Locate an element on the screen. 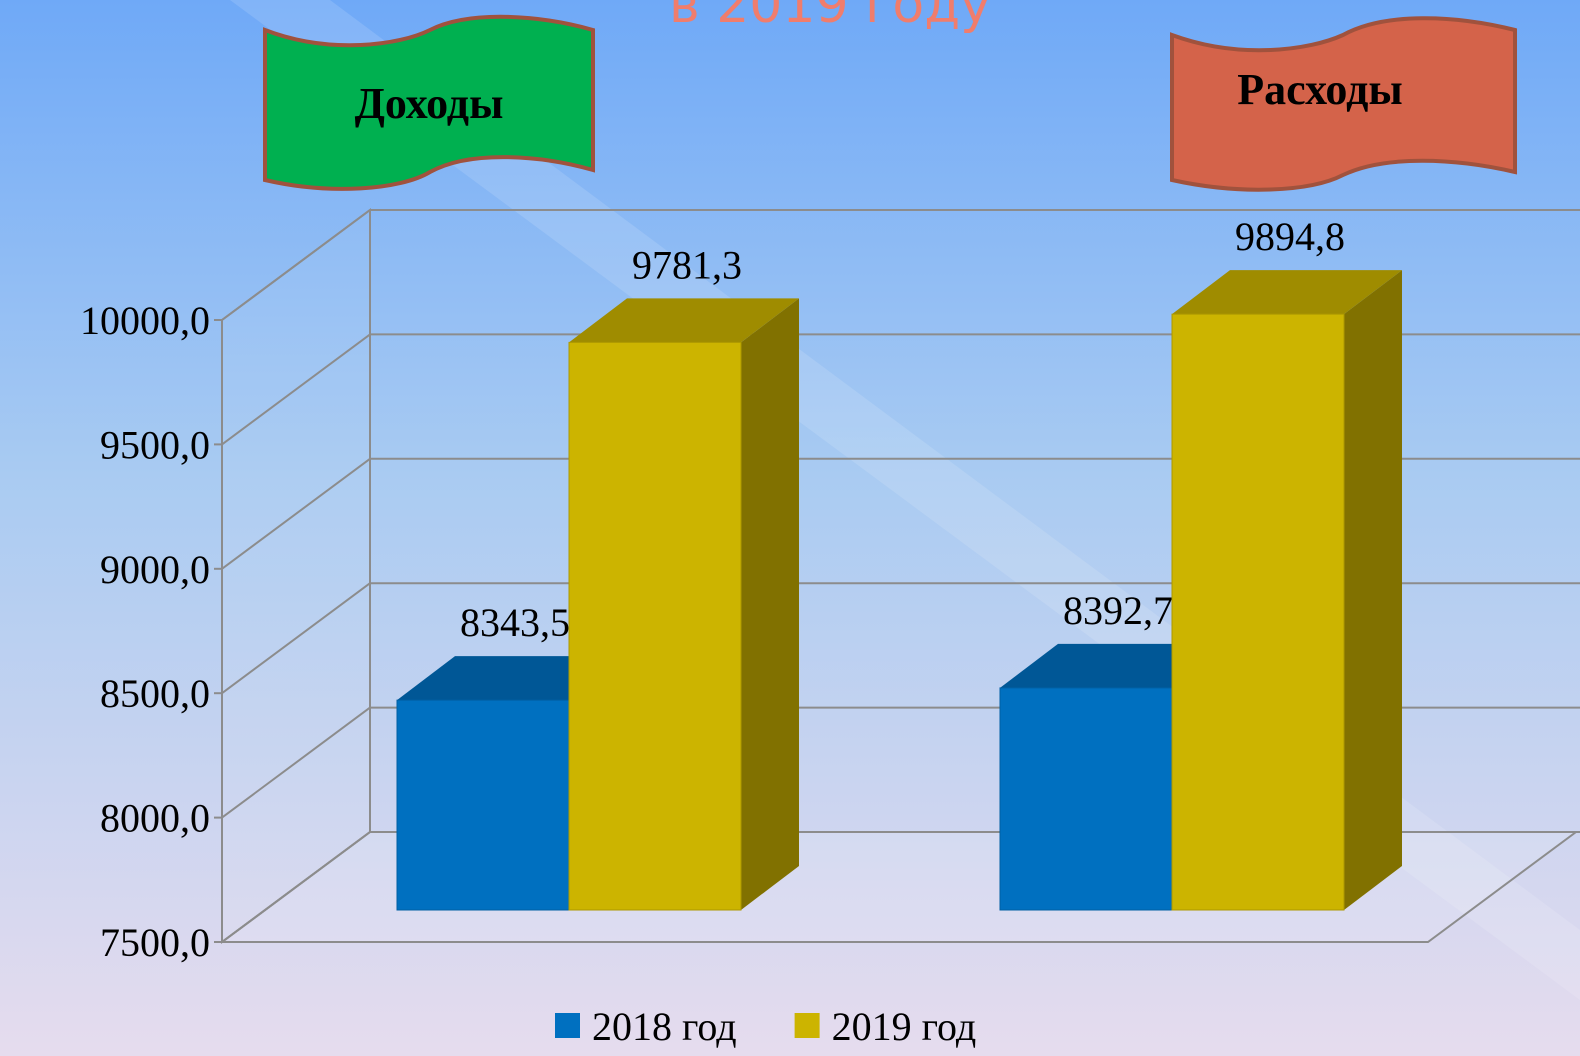  side-wall is located at coordinates (296, 576).